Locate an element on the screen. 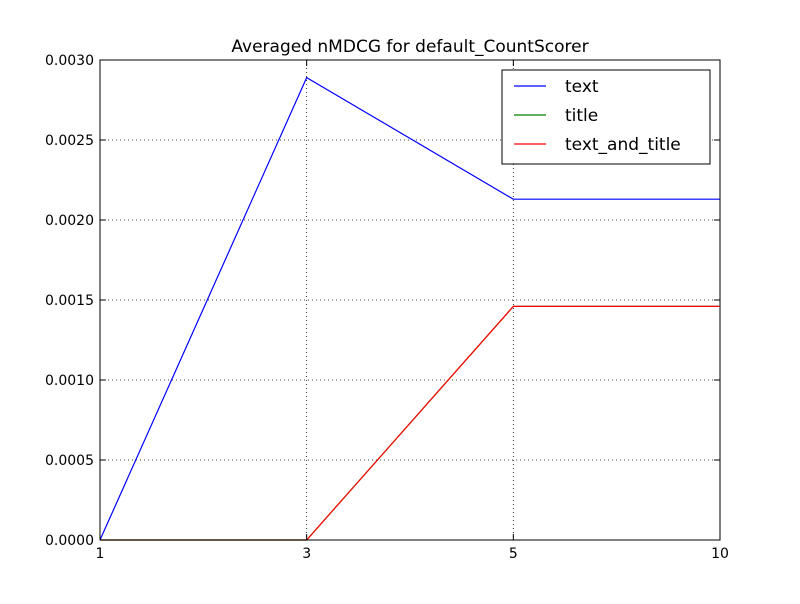  y-tick-label: 0.0005 is located at coordinates (69, 461).